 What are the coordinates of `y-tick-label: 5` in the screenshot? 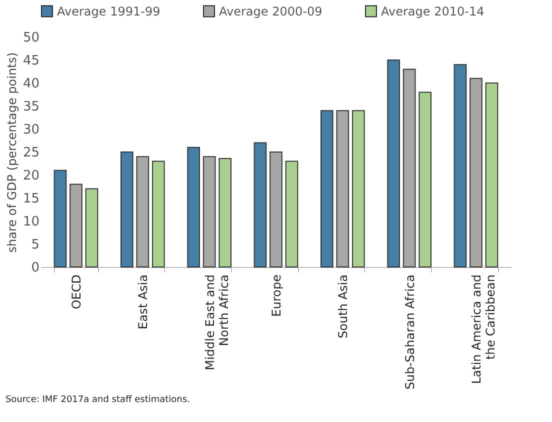 It's located at (35, 245).